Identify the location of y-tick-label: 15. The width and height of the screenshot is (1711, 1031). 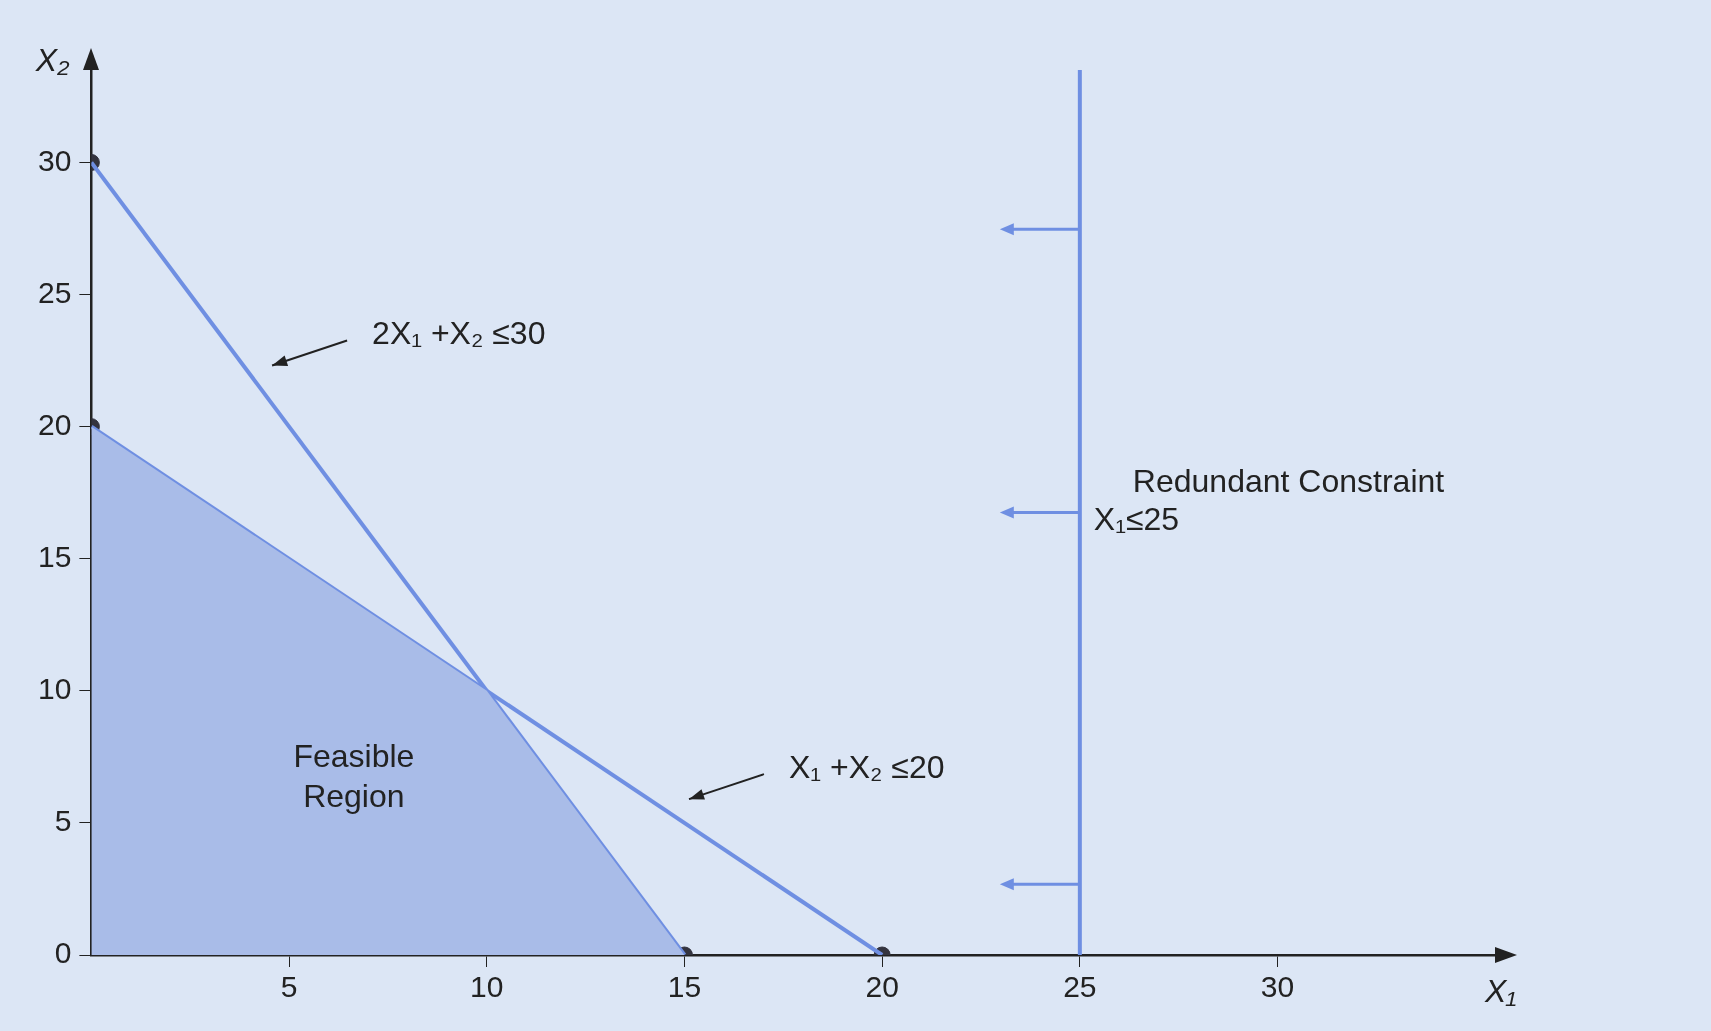
(54, 556).